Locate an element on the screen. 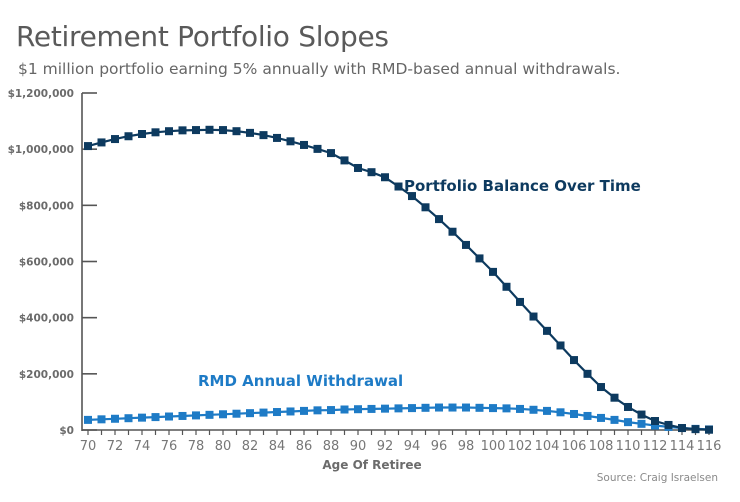 This screenshot has width=740, height=502. x-tick-label: 94 is located at coordinates (412, 446).